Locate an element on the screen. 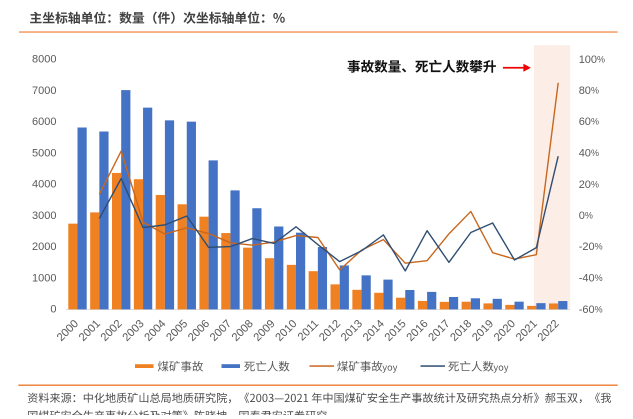  svg-text: 40% is located at coordinates (589, 154).